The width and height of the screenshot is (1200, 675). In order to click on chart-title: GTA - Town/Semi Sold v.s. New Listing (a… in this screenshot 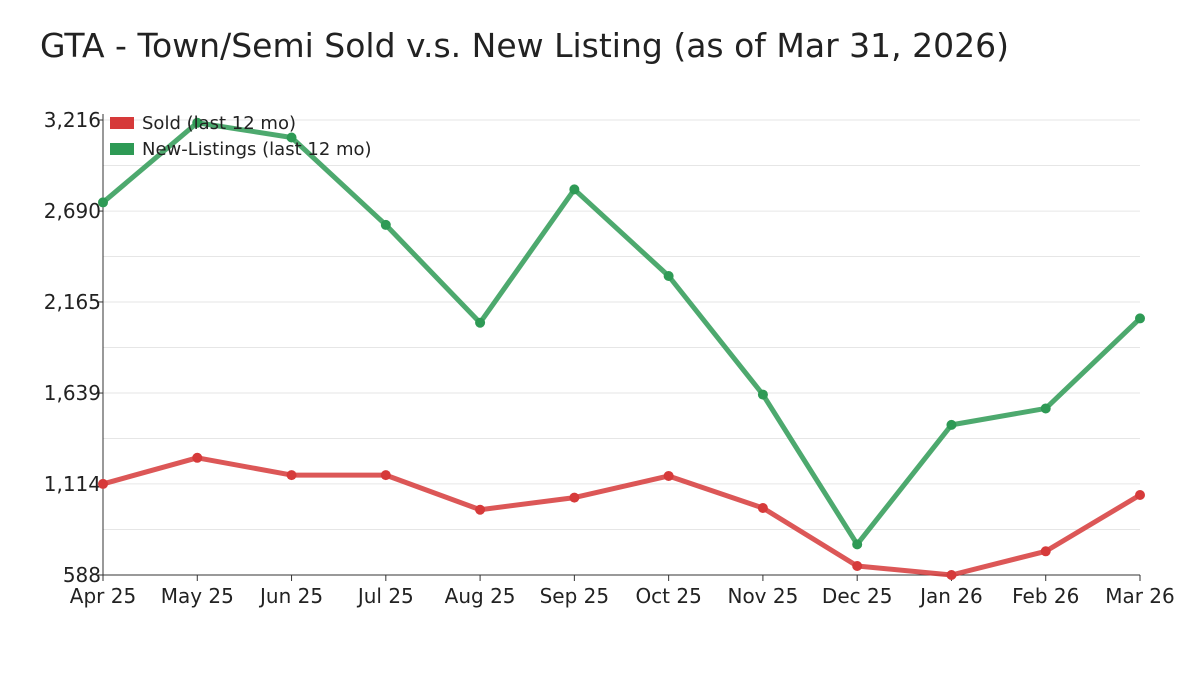, I will do `click(524, 45)`.